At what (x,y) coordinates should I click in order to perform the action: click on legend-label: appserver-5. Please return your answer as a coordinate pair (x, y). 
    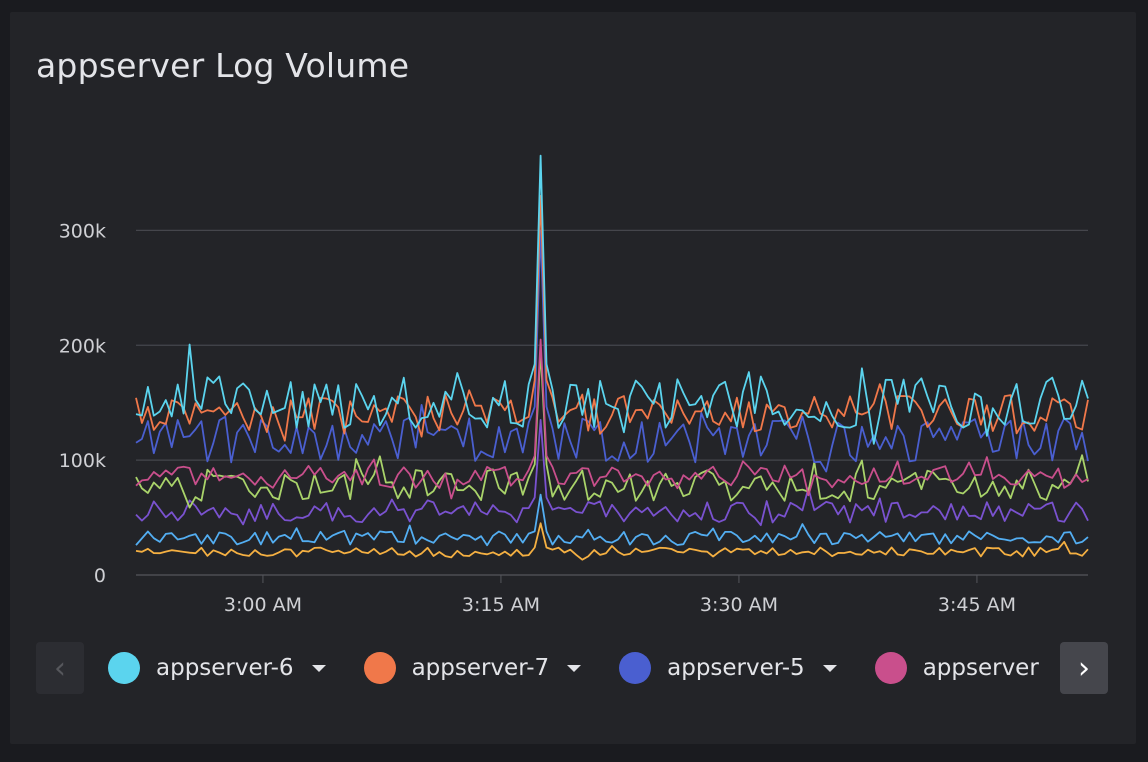
    Looking at the image, I should click on (736, 668).